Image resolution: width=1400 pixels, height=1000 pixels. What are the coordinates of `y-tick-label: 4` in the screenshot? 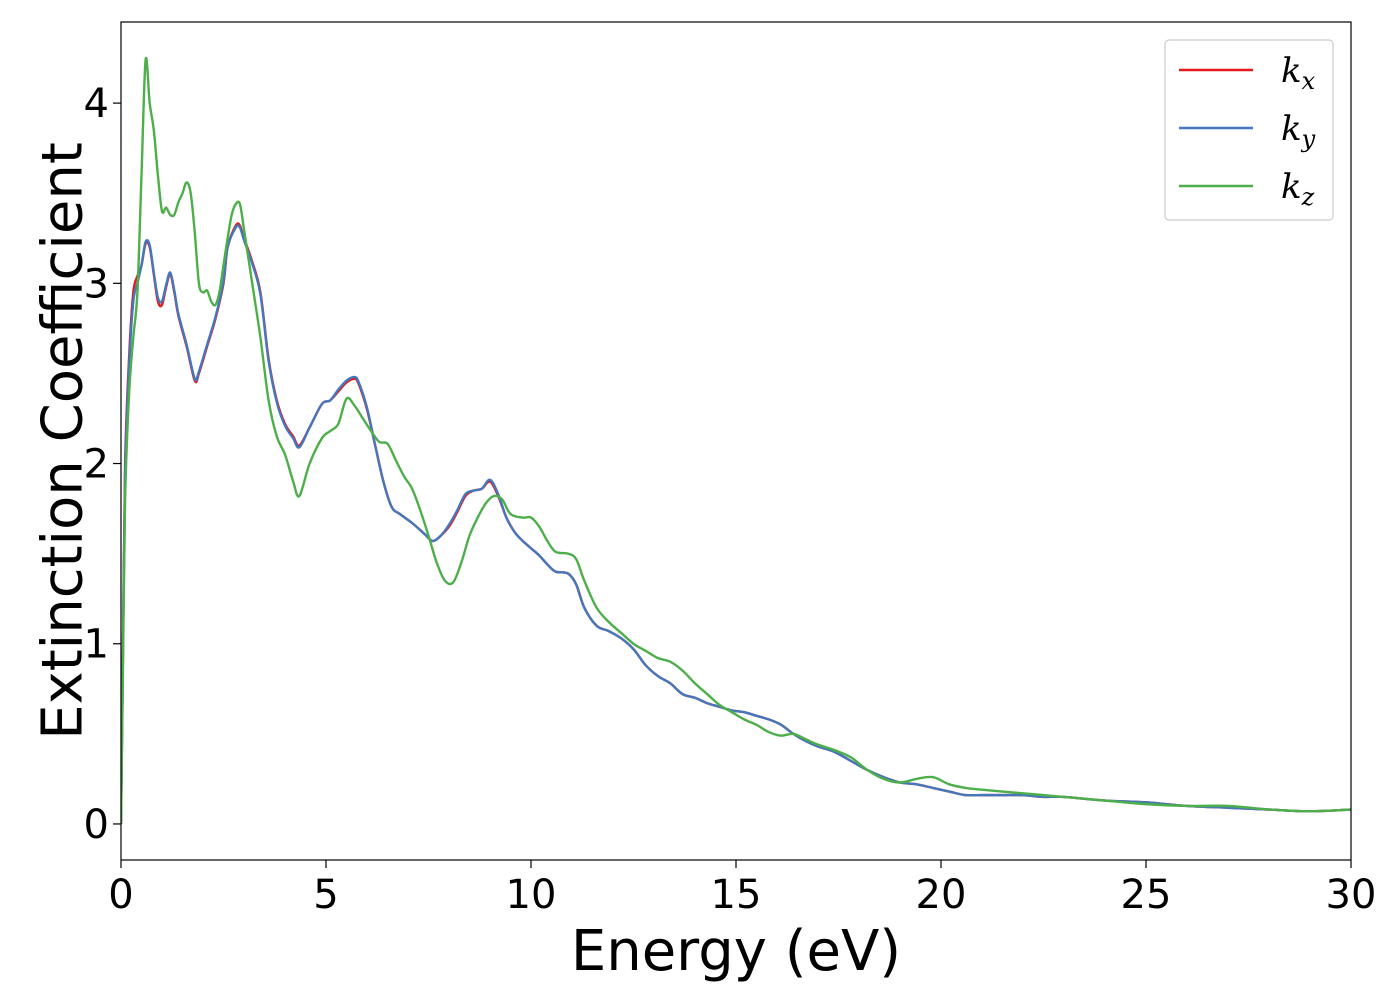 It's located at (96, 104).